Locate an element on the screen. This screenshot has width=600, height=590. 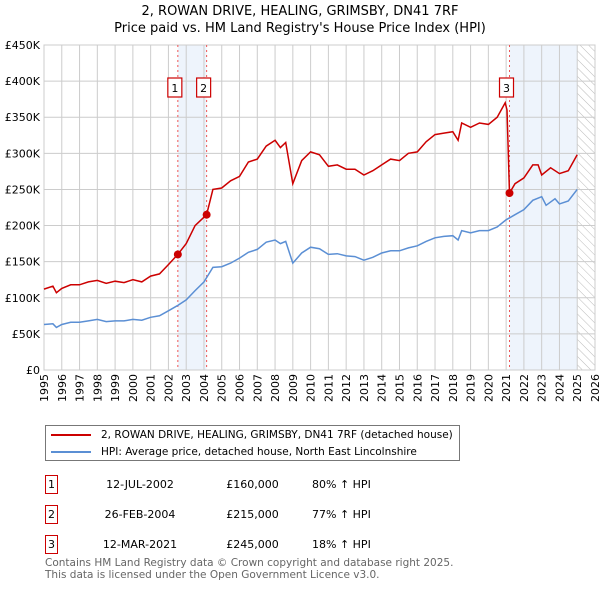
x-tick-label: 2012 is located at coordinates (346, 388).